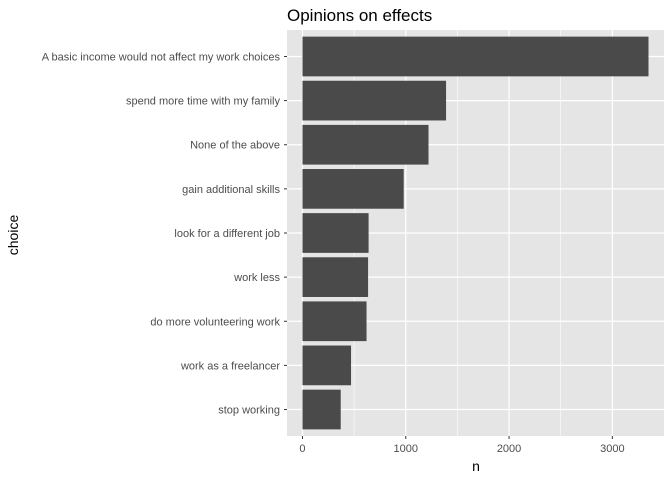 This screenshot has width=672, height=480. What do you see at coordinates (302, 449) in the screenshot?
I see `x-tick-label: 0` at bounding box center [302, 449].